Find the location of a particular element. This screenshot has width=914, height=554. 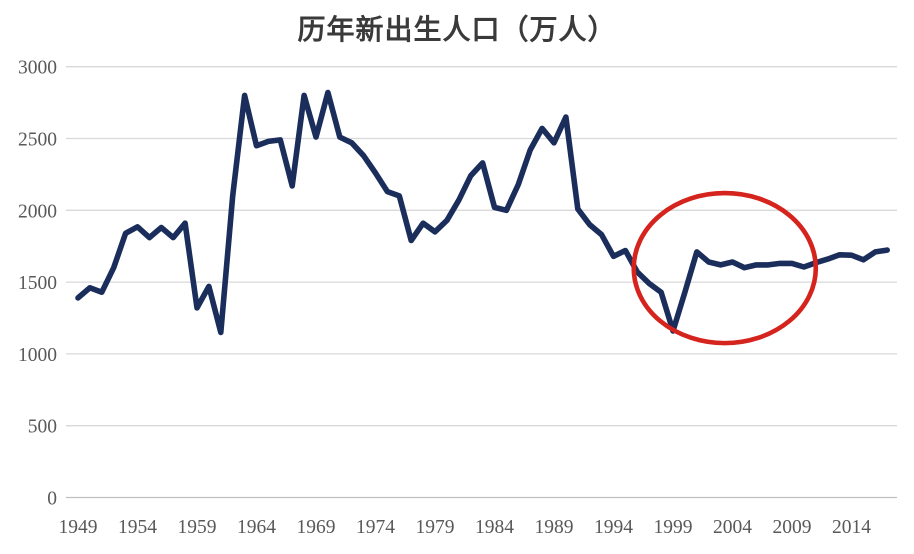

x-tick-label: 1959 is located at coordinates (197, 527).